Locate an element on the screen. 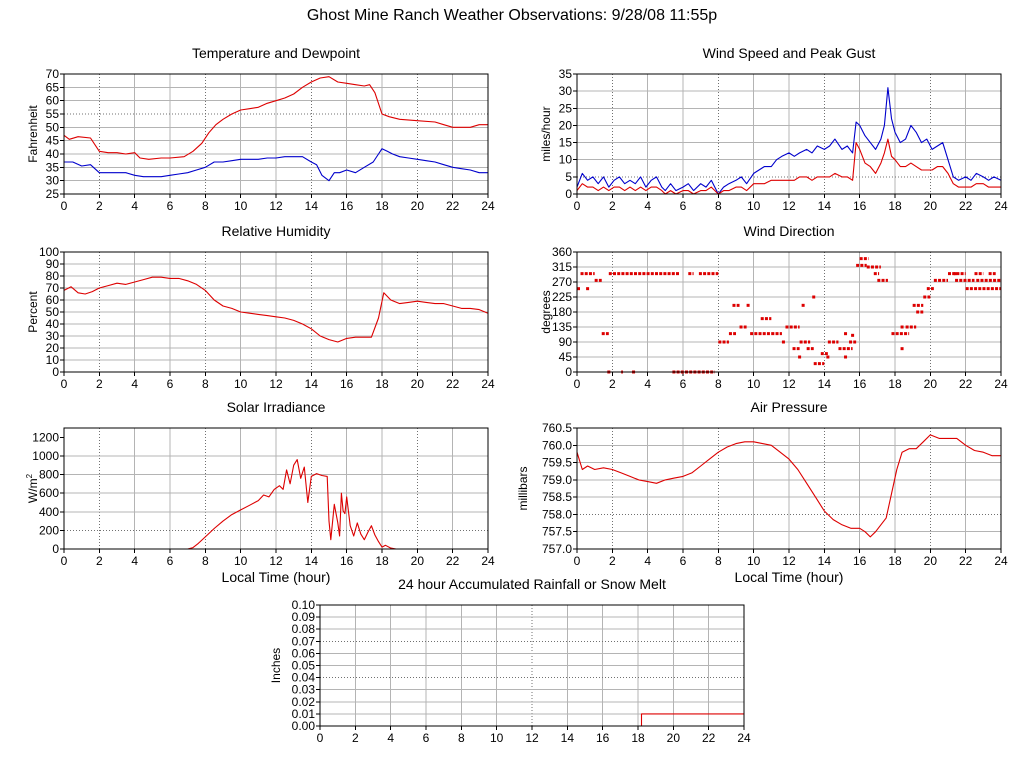 This screenshot has height=768, width=1024. chart-title: Air Pressure is located at coordinates (788, 407).